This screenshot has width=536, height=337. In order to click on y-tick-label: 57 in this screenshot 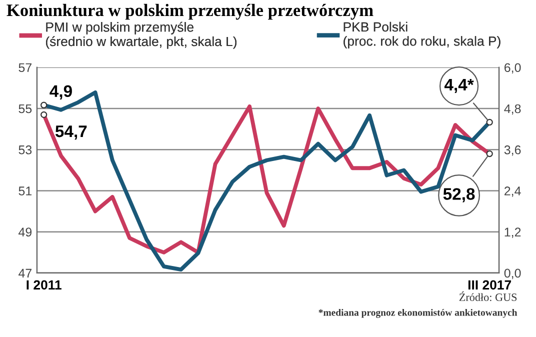, I will do `click(25, 67)`.